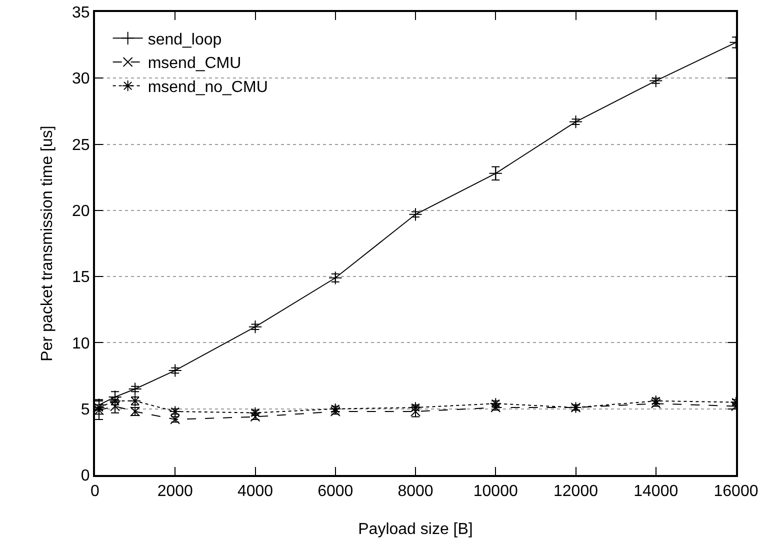 The image size is (766, 545). What do you see at coordinates (195, 63) in the screenshot?
I see `legend-label: msend_CMU` at bounding box center [195, 63].